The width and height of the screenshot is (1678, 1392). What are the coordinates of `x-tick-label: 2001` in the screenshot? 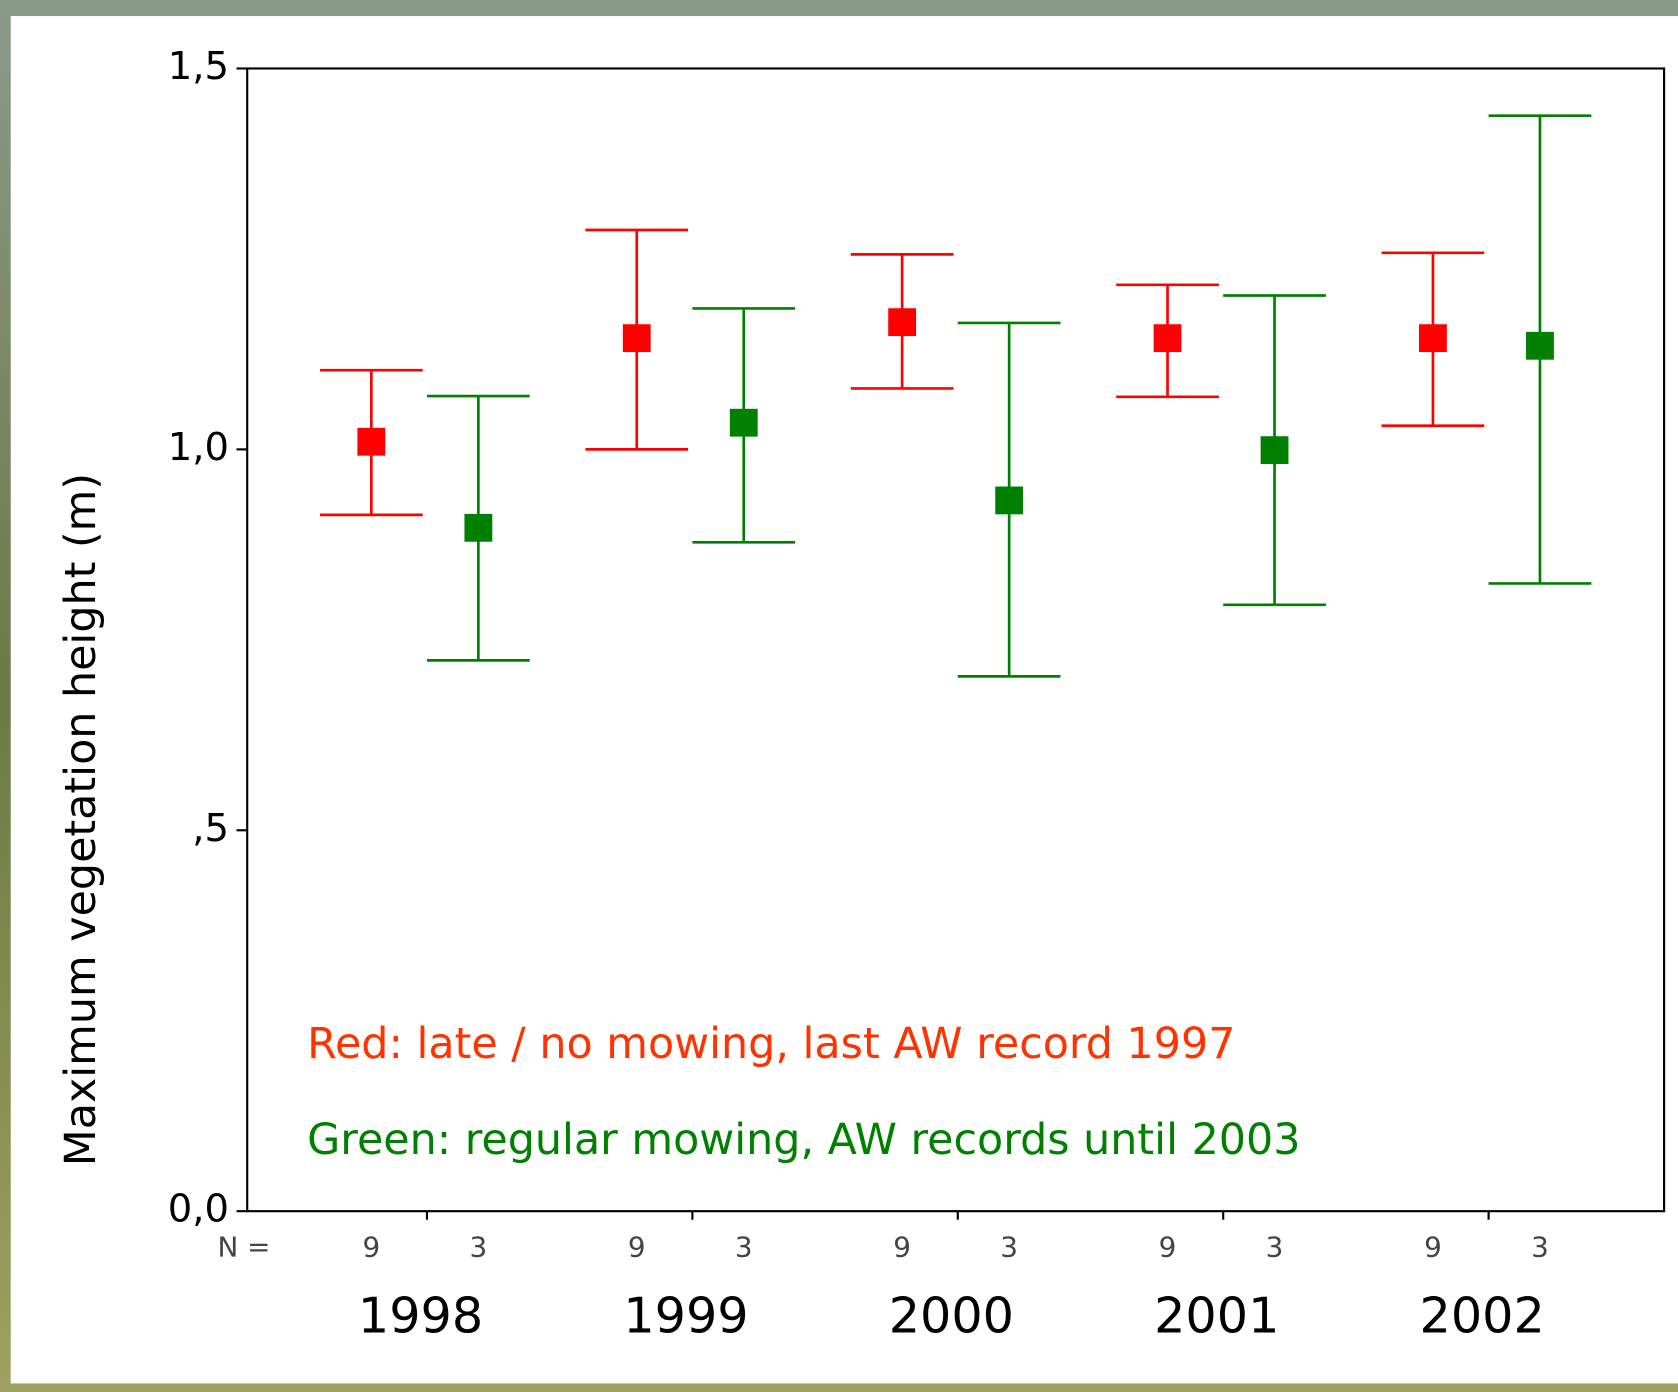 It's located at (1216, 1316).